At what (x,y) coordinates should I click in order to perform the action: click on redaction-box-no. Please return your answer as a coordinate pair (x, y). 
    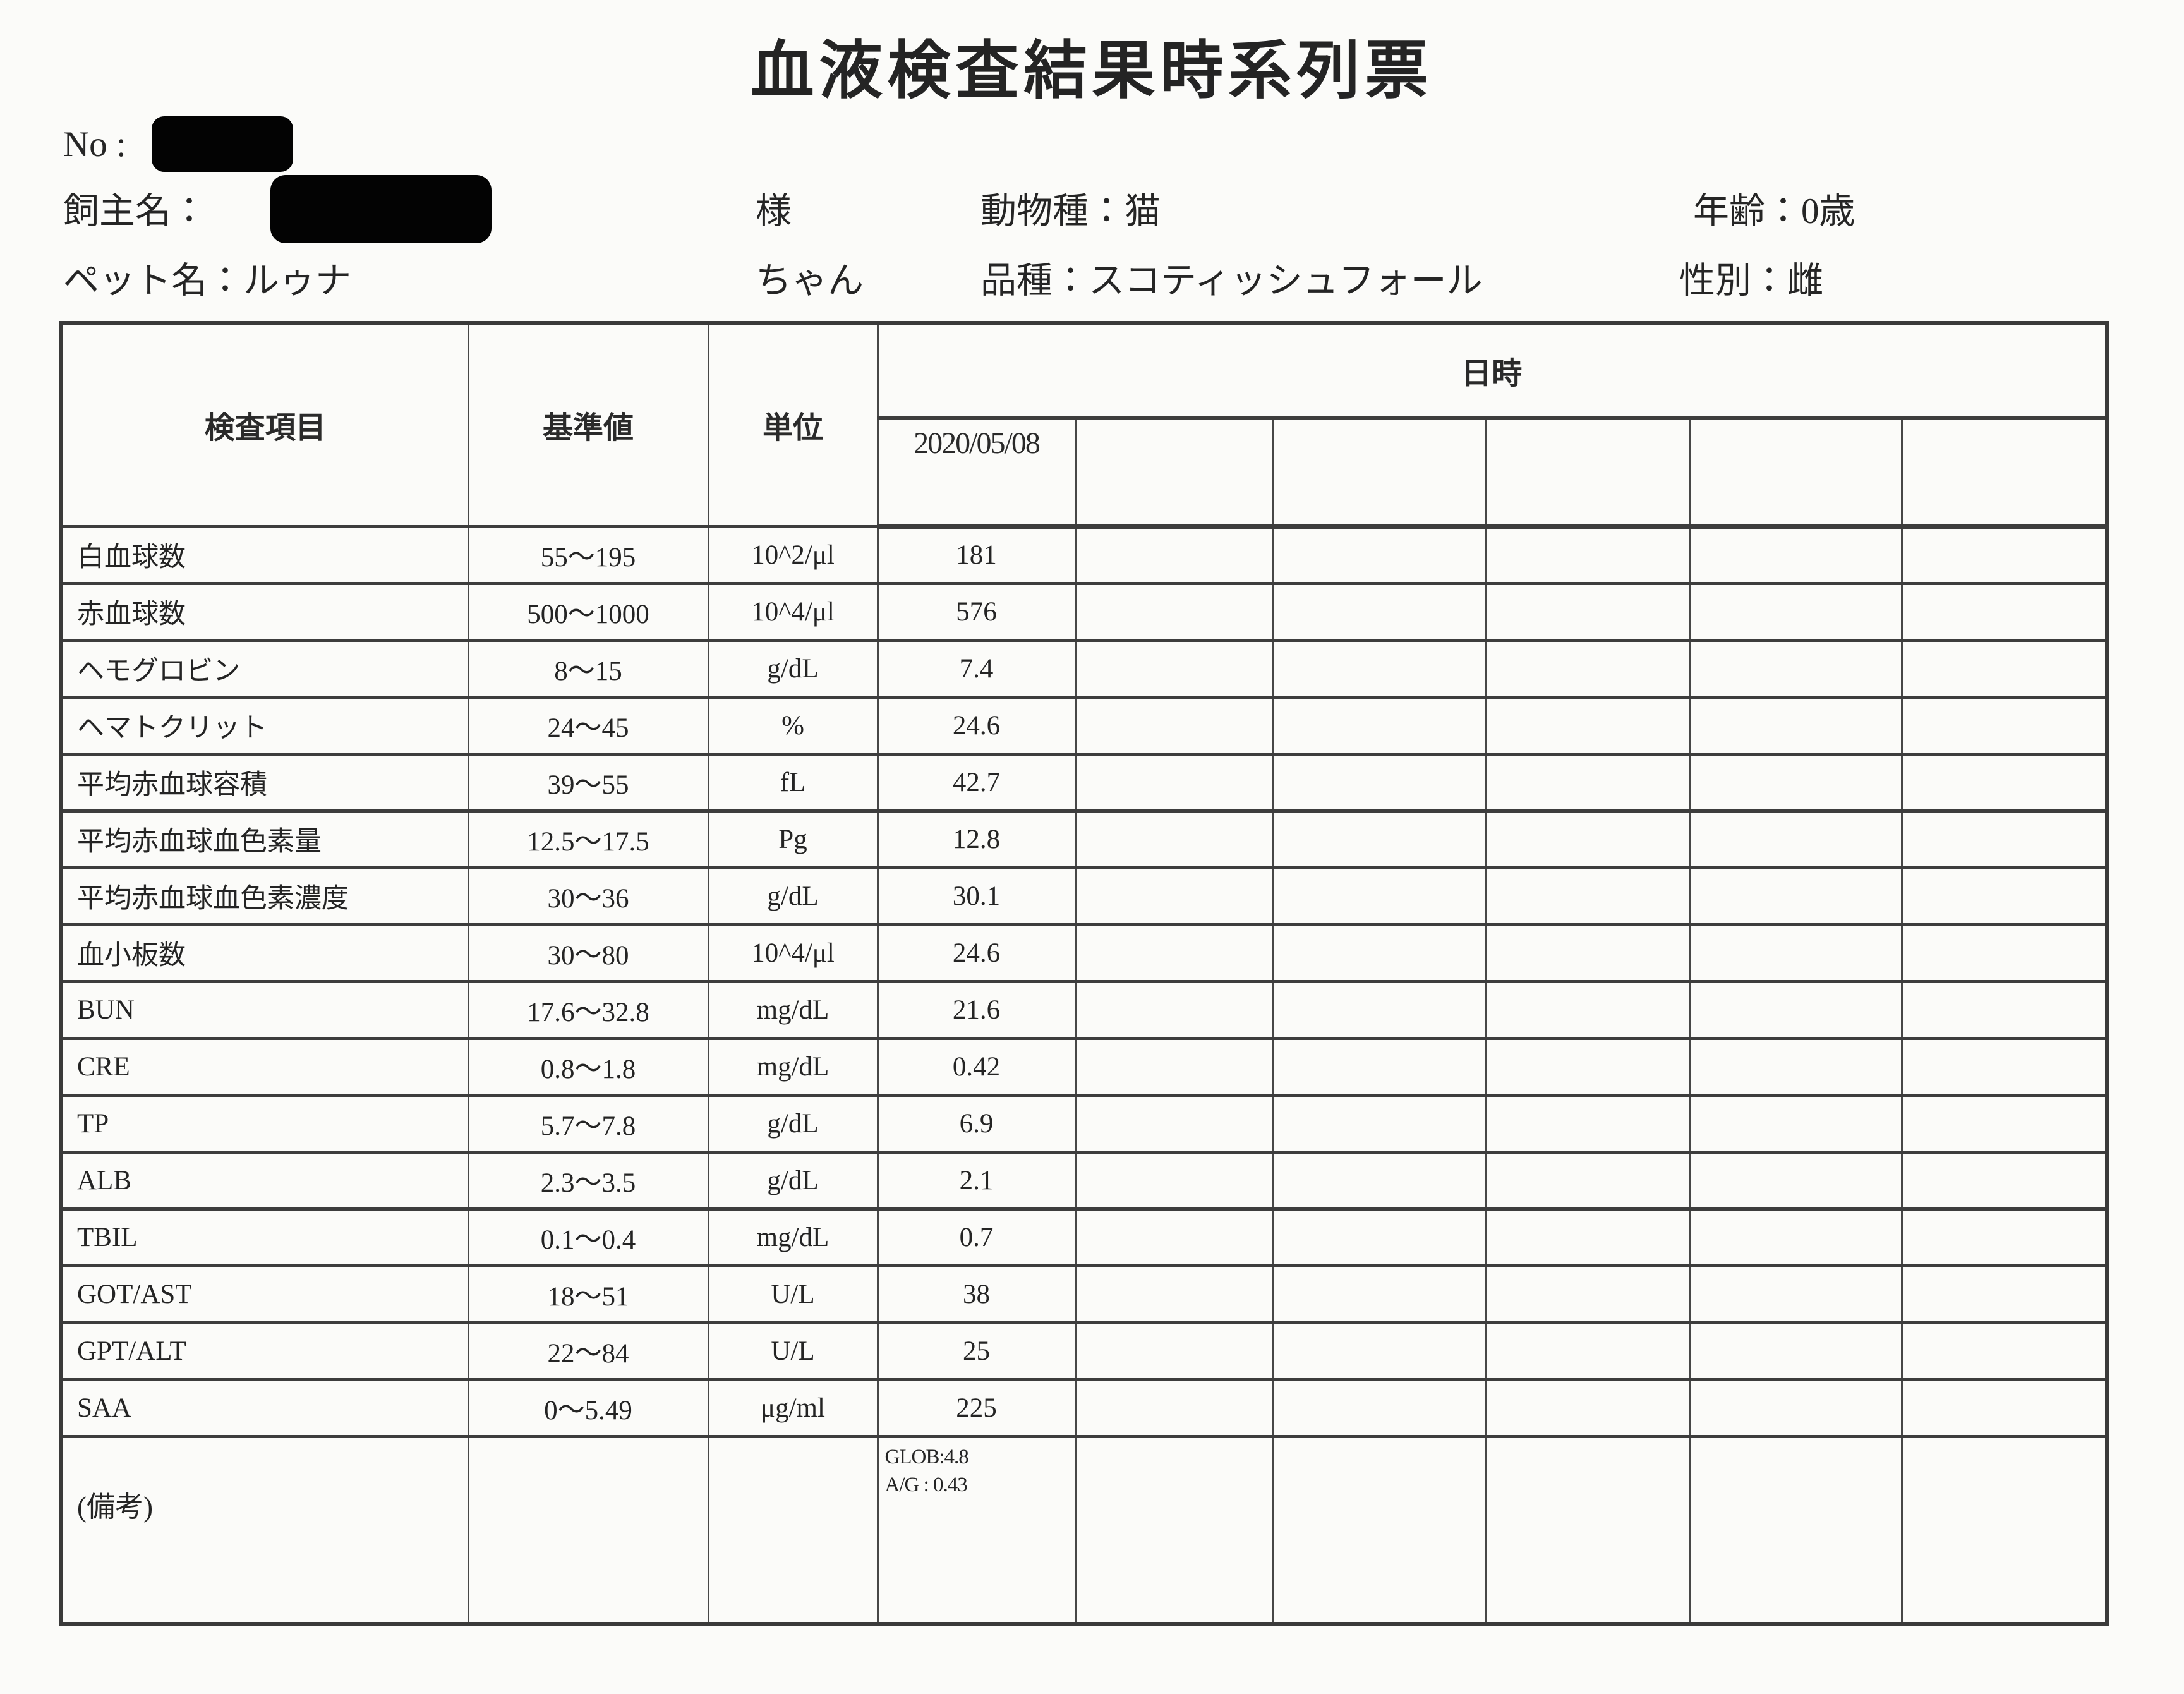
    Looking at the image, I should click on (222, 144).